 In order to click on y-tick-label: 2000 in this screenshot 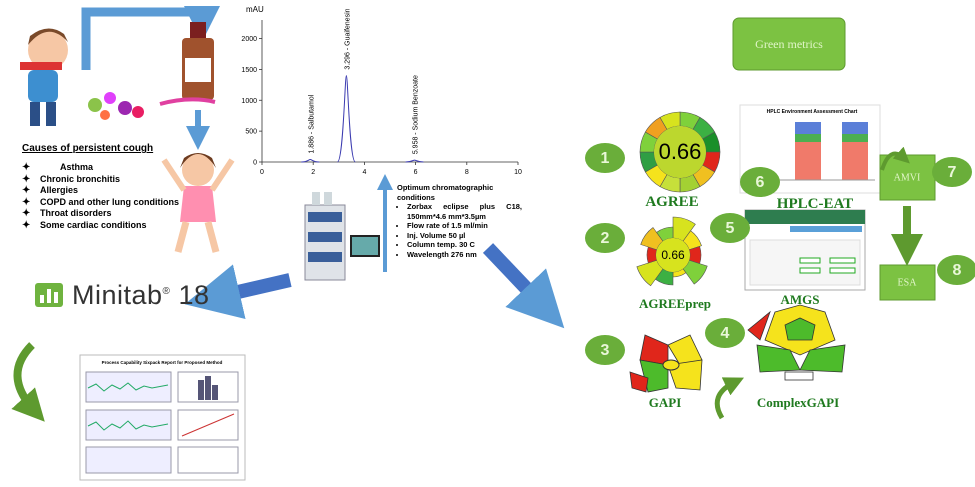, I will do `click(249, 39)`.